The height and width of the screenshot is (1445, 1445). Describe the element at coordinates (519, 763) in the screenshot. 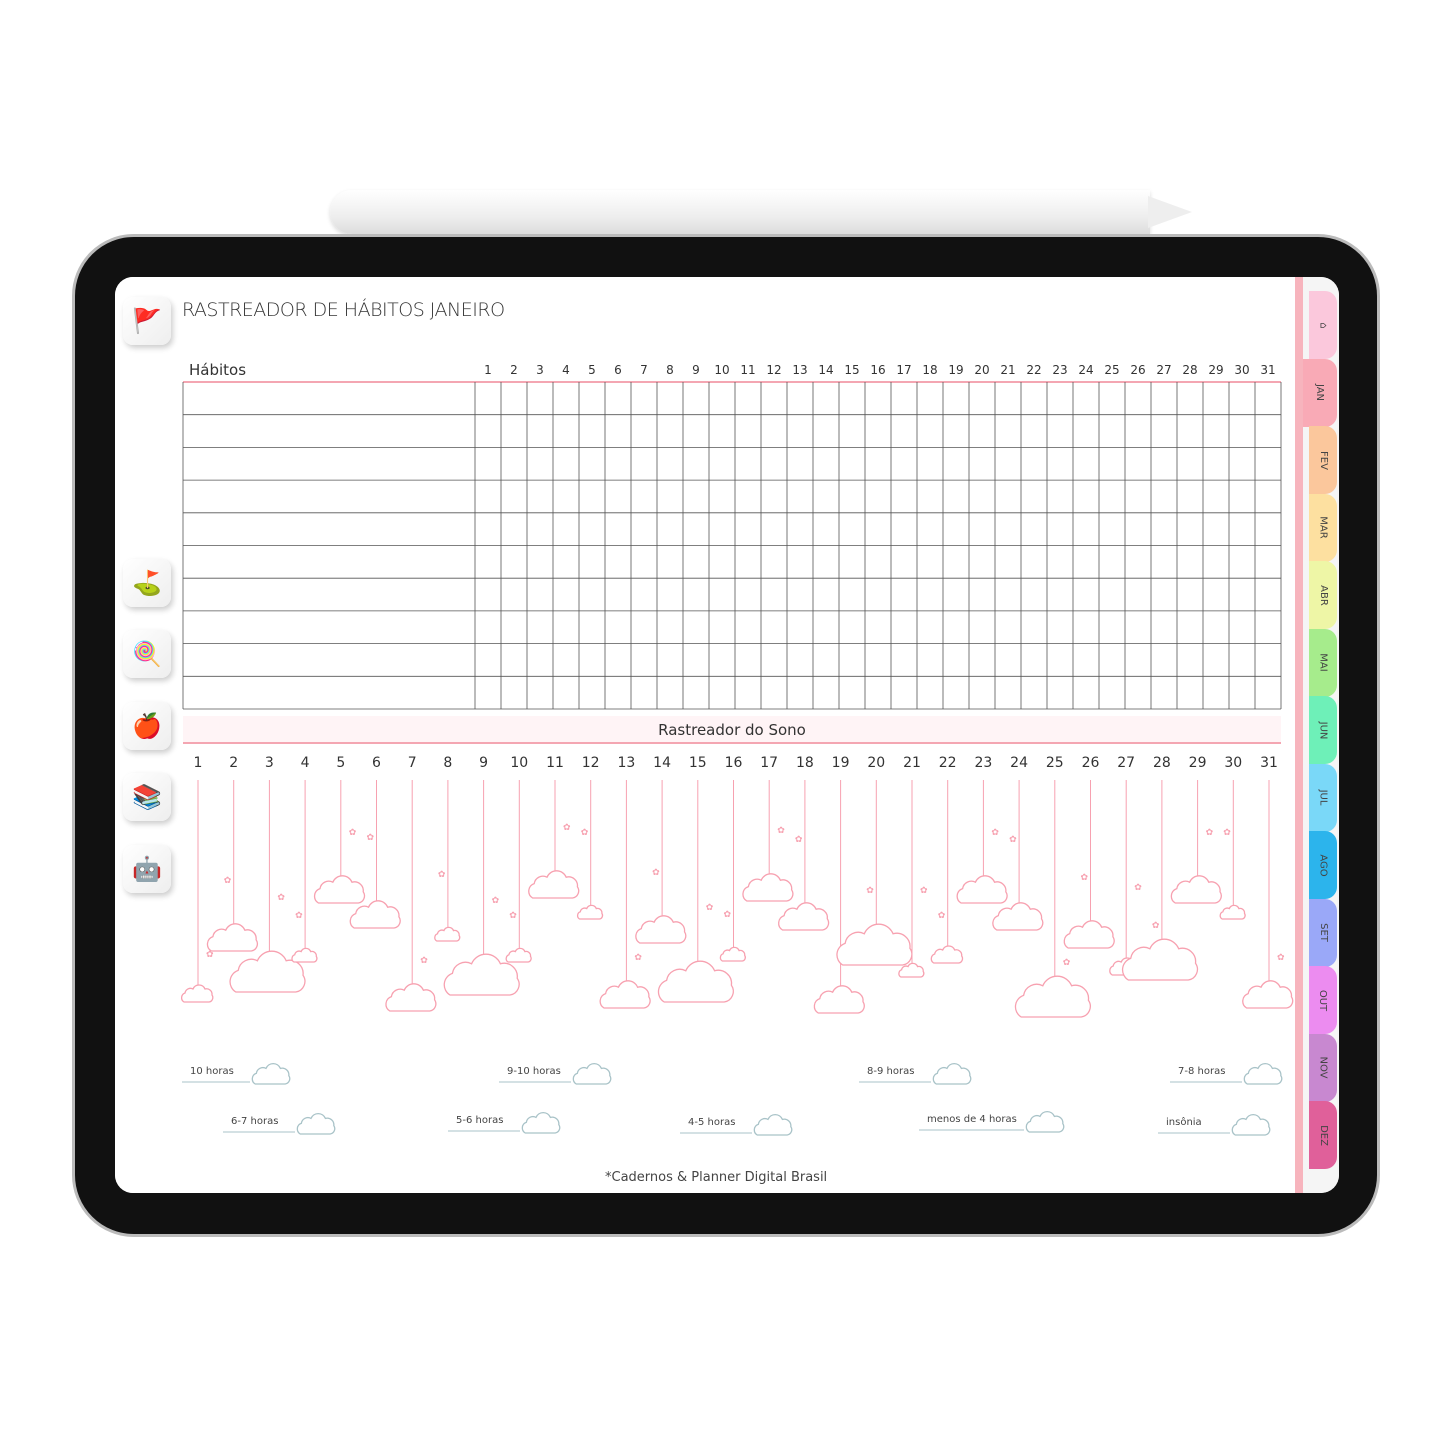

I see `sleep-day-label: 10` at that location.